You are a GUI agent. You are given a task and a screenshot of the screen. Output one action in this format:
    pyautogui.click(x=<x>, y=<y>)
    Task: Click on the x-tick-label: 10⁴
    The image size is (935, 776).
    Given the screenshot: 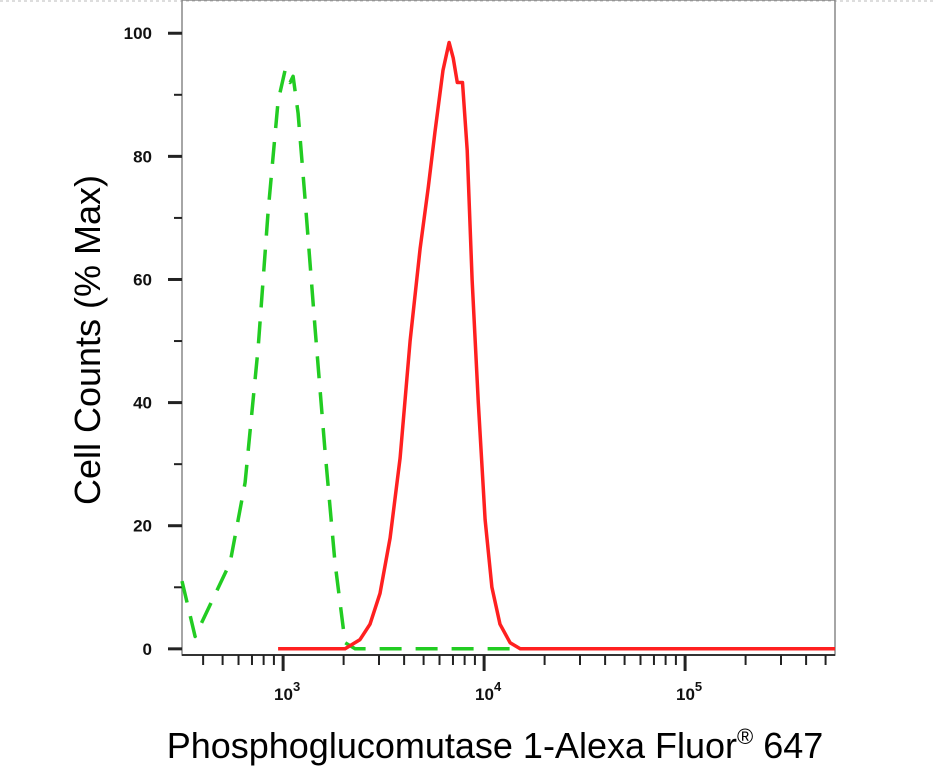 What is the action you would take?
    pyautogui.click(x=488, y=691)
    